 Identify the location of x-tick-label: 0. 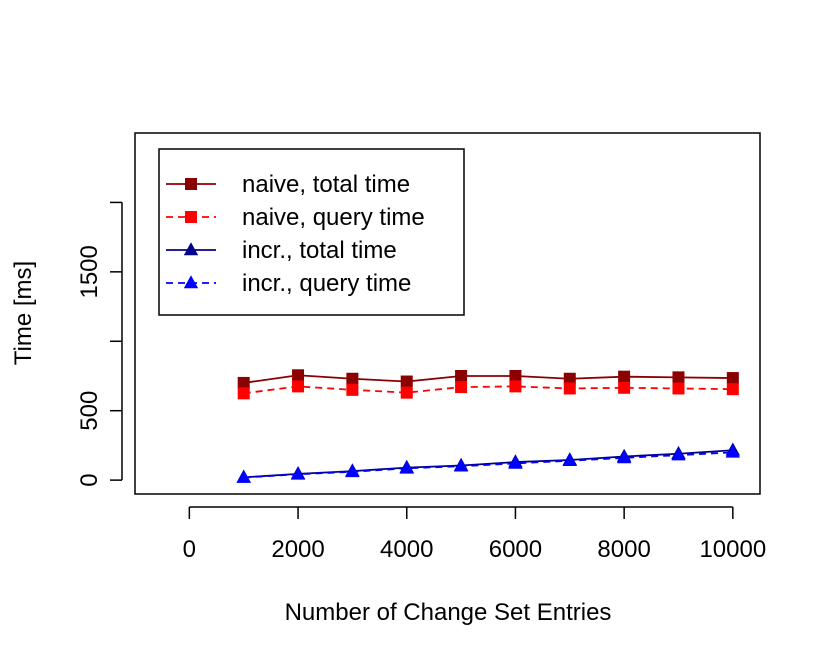
(189, 549).